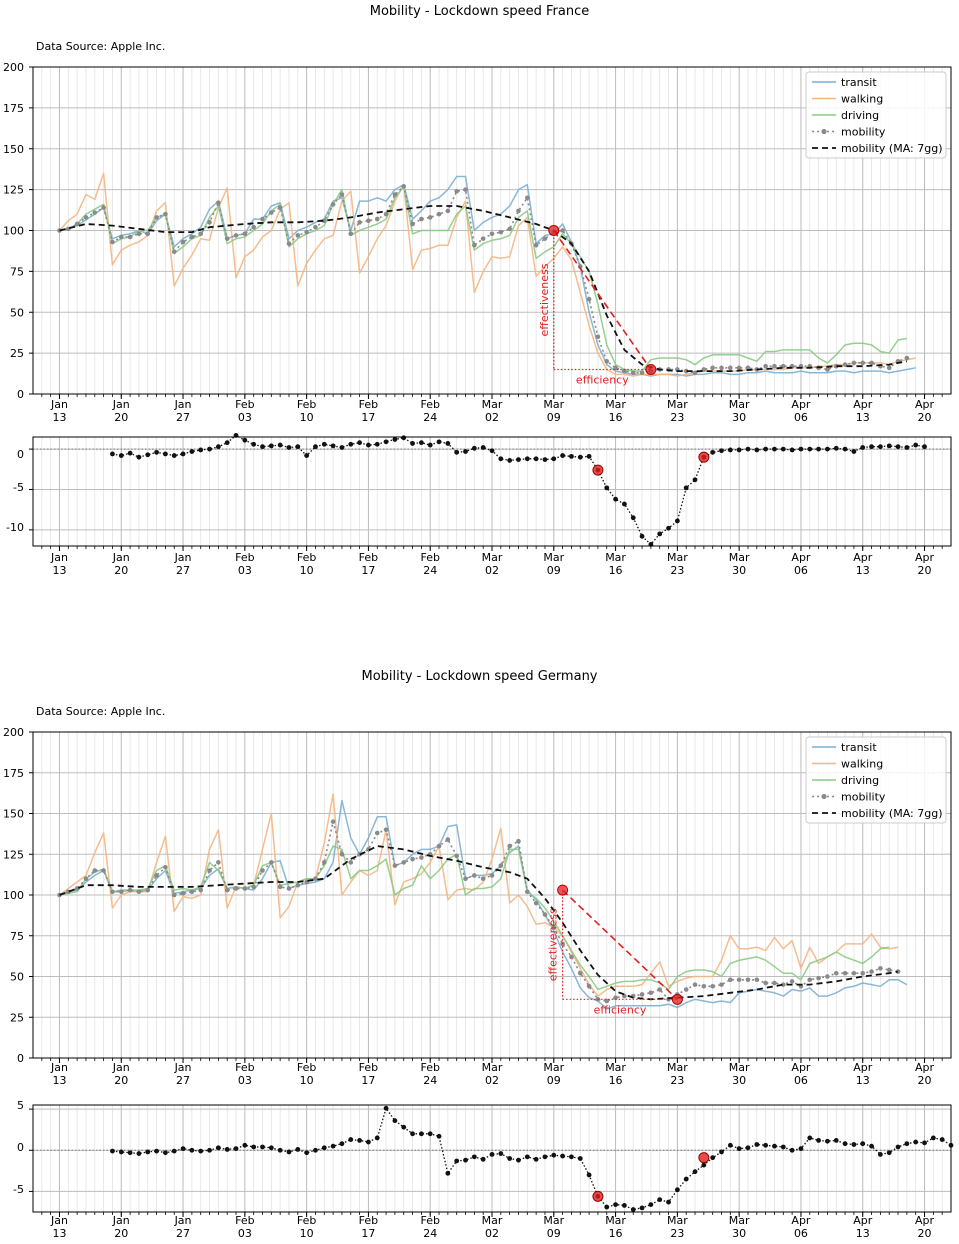  What do you see at coordinates (245, 1233) in the screenshot?
I see `x-tick-day: 03` at bounding box center [245, 1233].